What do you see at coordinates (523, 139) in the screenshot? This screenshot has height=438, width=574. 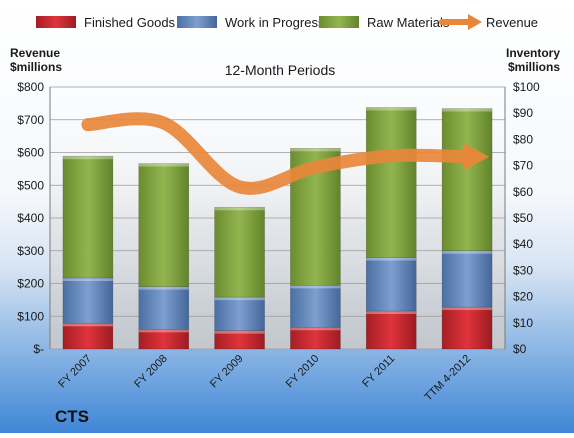 I see `right-tick-label: $80` at bounding box center [523, 139].